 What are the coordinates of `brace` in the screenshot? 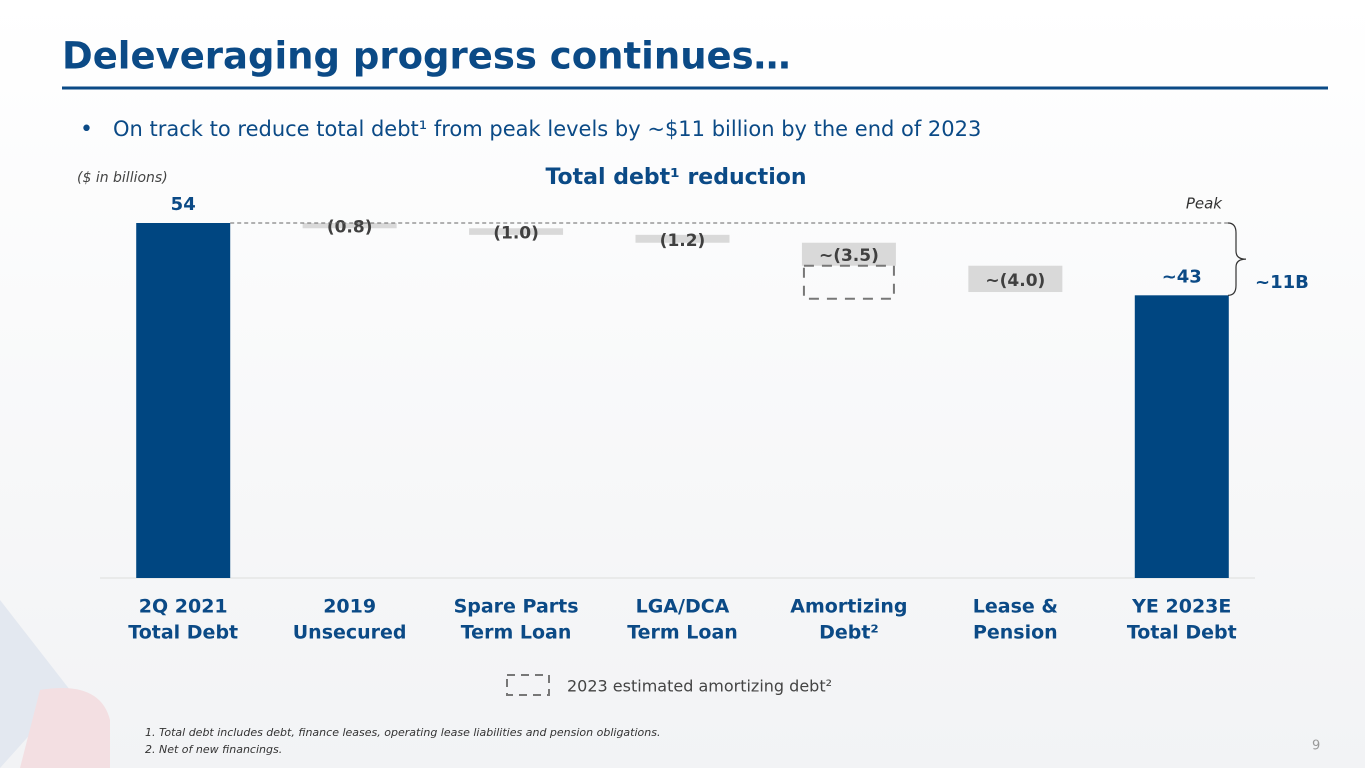 It's located at (1237, 259).